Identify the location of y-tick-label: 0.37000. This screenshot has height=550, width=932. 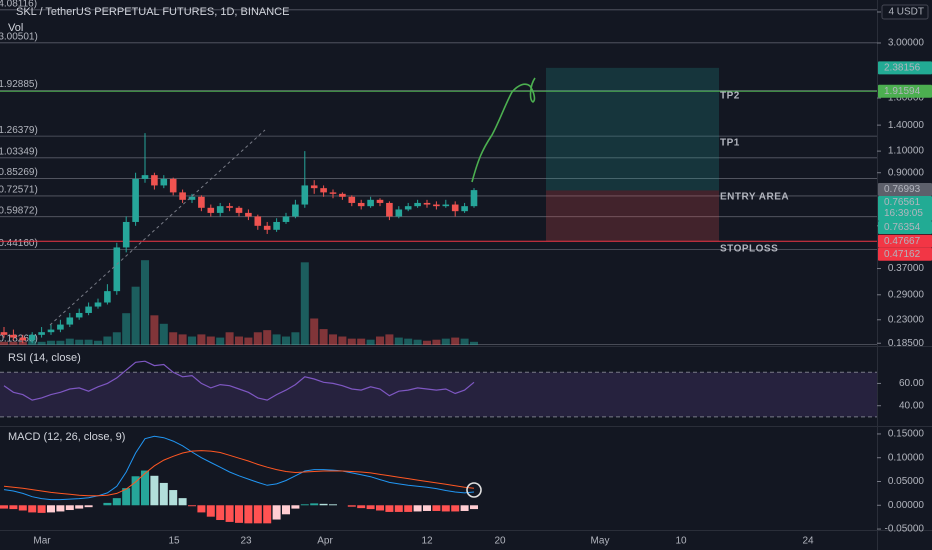
(906, 268).